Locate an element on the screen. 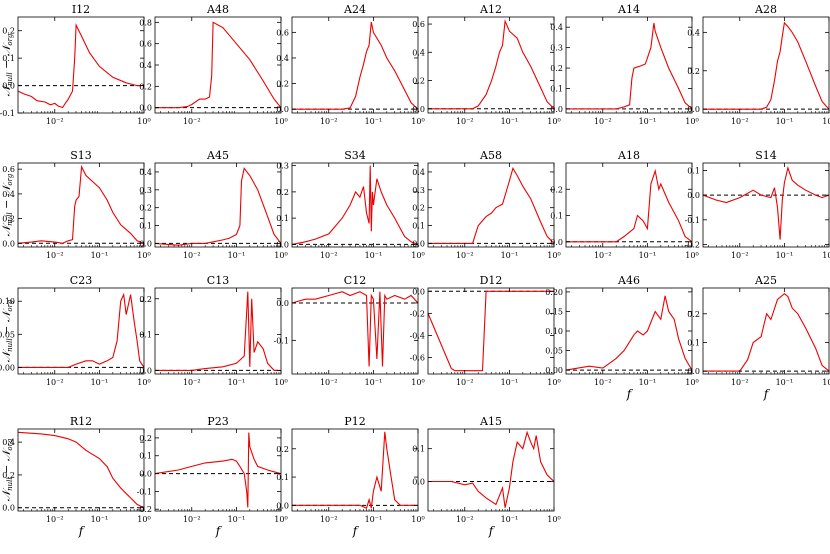  panel-title: A46 is located at coordinates (628, 280).